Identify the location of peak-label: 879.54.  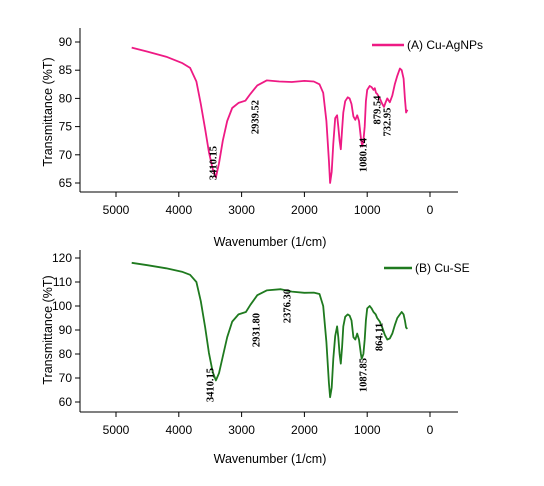
(377, 110).